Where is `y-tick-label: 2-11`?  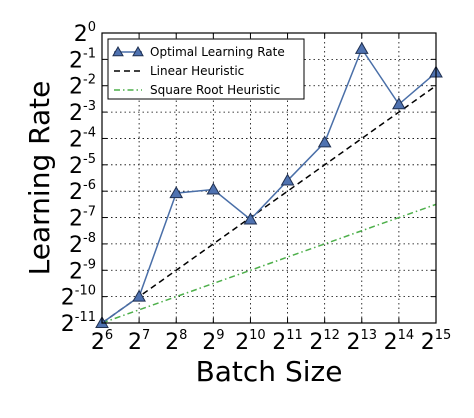
y-tick-label: 2-11 is located at coordinates (78, 323).